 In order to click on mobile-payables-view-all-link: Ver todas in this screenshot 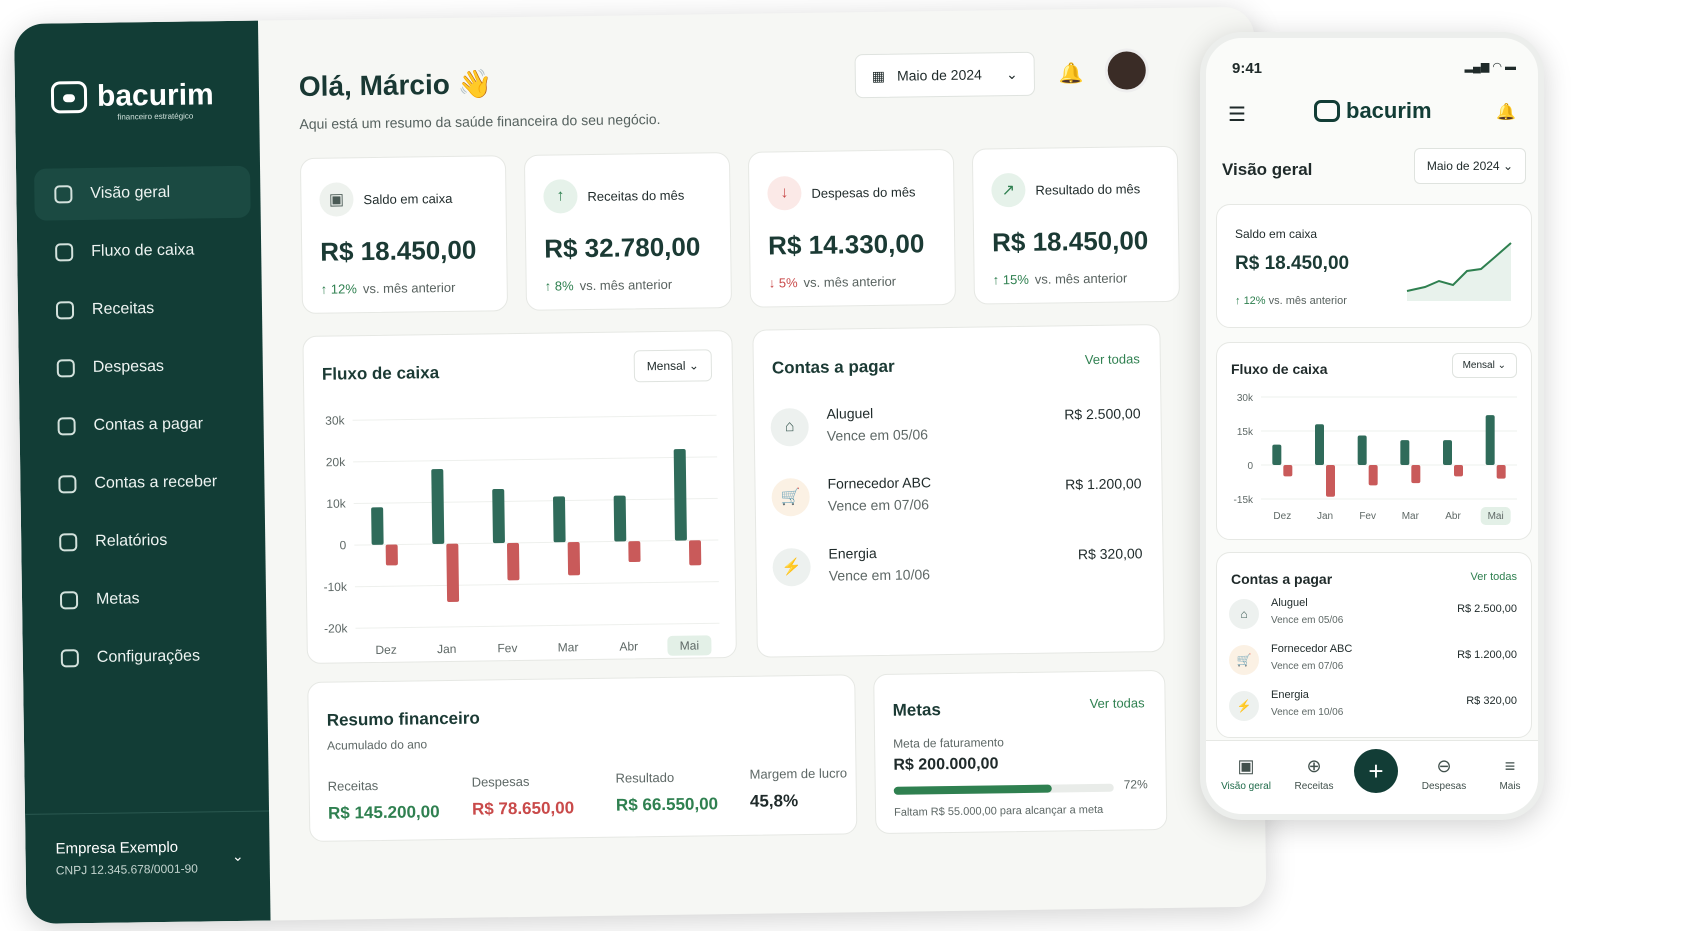, I will do `click(1493, 577)`.